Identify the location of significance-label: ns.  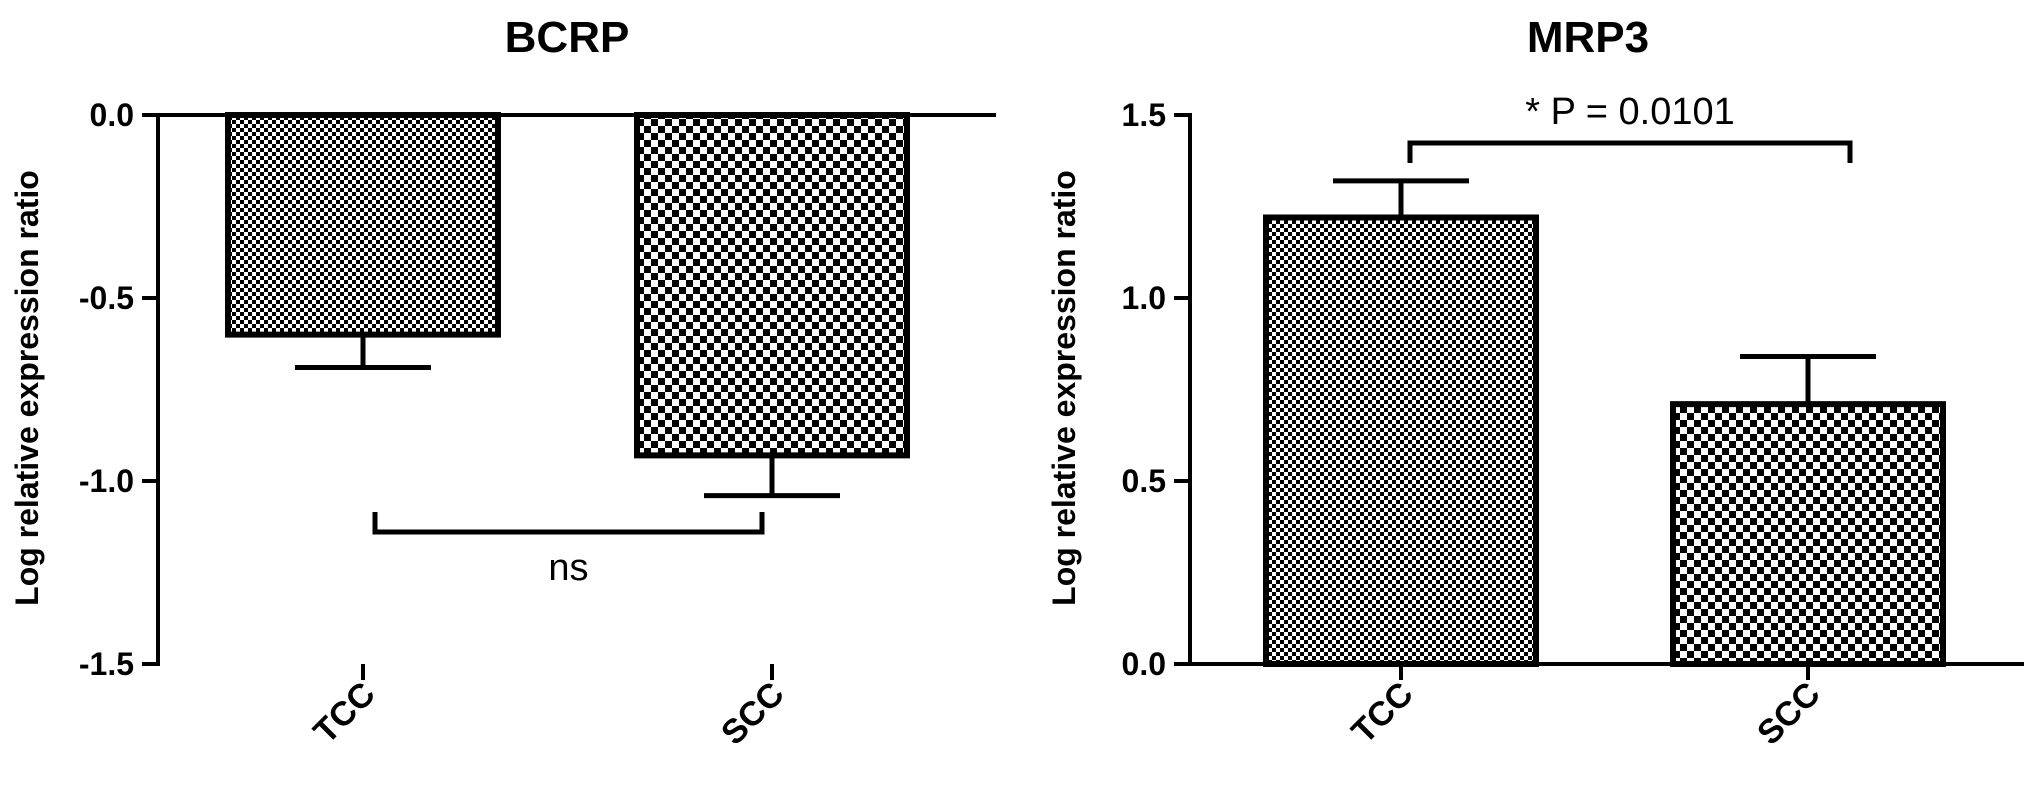
(568, 568).